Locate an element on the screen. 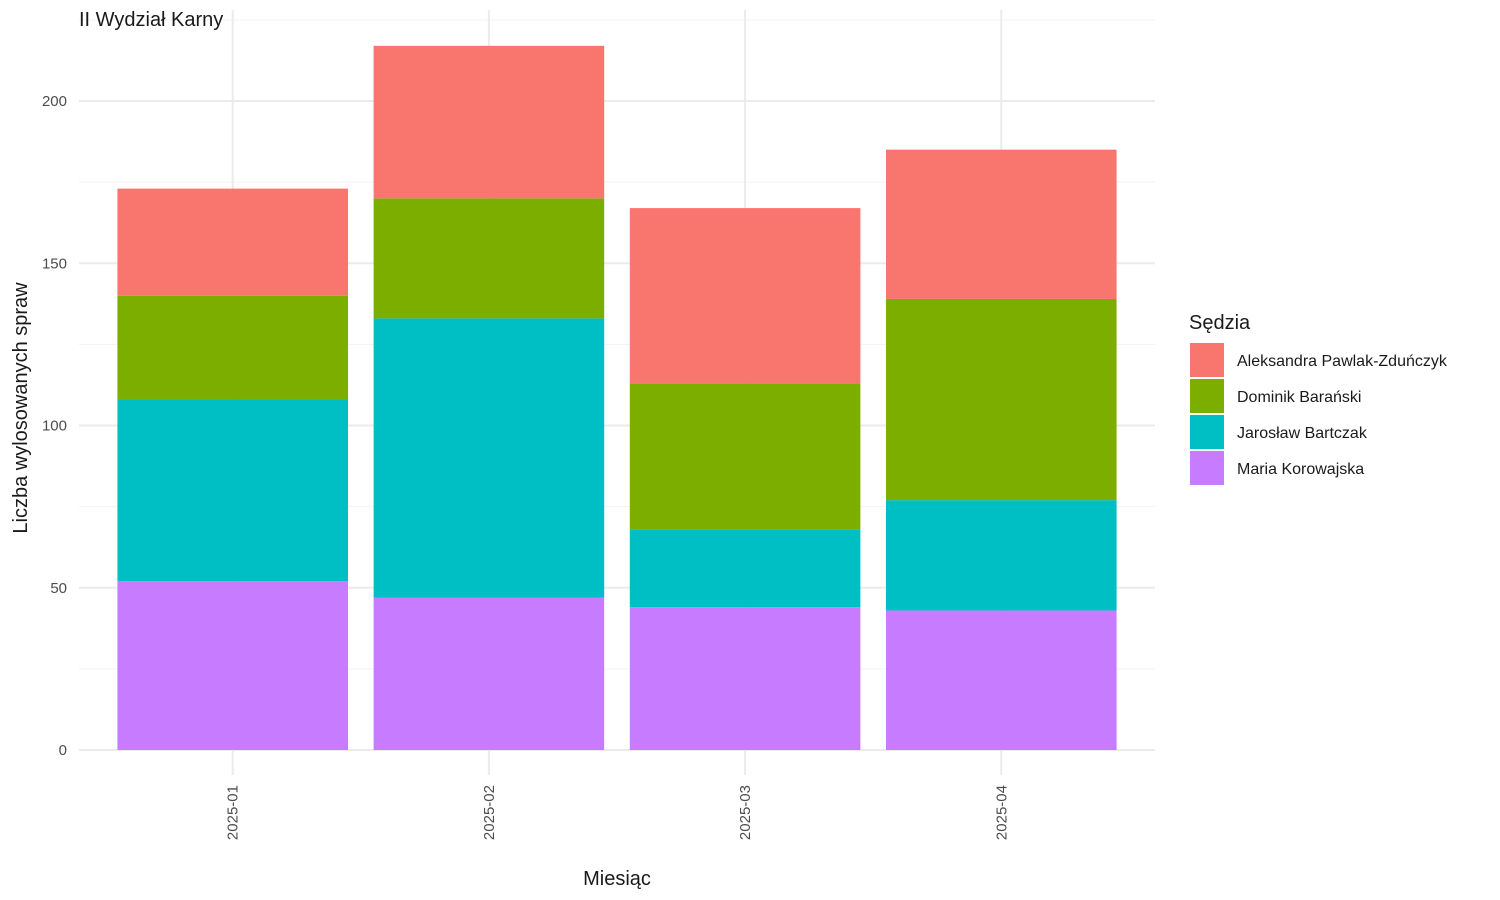  x-tick-label: 2025-03 is located at coordinates (745, 812).